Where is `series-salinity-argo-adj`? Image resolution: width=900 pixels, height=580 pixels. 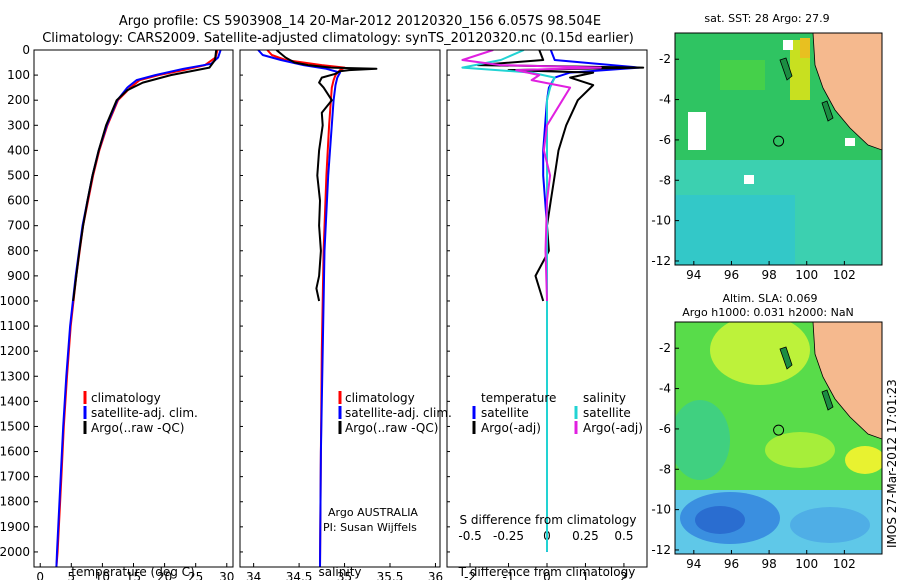 series-salinity-argo-adj is located at coordinates (531, 176).